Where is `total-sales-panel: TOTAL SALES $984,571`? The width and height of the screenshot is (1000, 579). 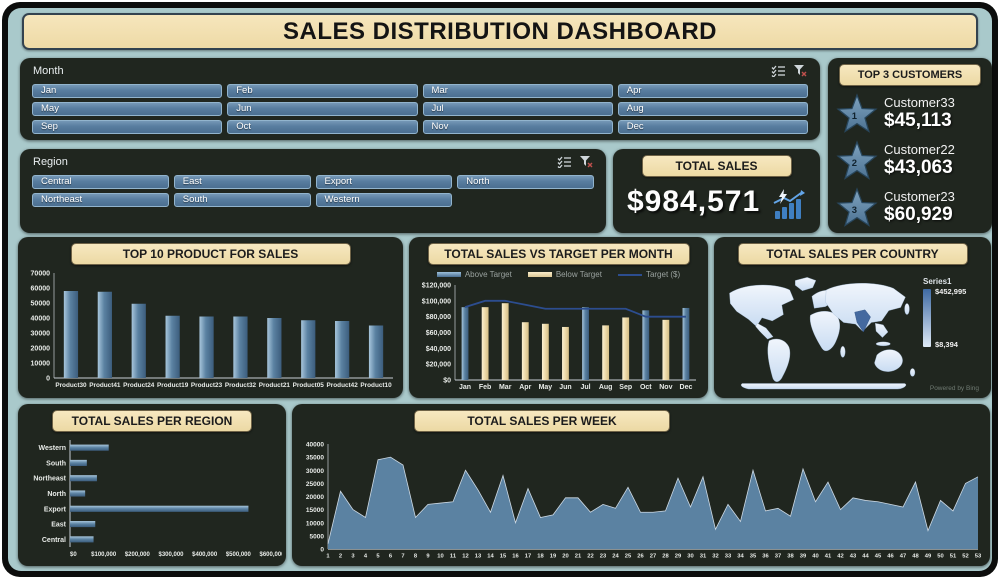 total-sales-panel: TOTAL SALES $984,571 is located at coordinates (716, 191).